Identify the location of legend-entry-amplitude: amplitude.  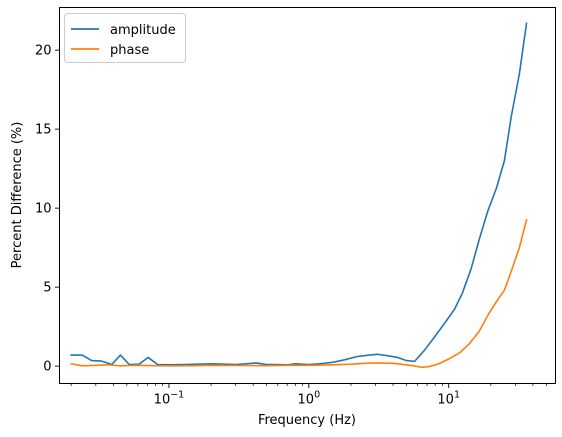
(143, 30).